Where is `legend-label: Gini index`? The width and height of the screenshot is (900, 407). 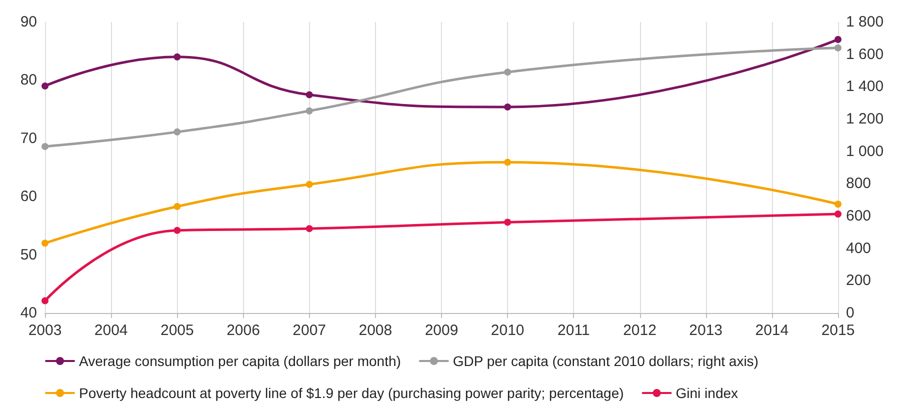 legend-label: Gini index is located at coordinates (707, 393).